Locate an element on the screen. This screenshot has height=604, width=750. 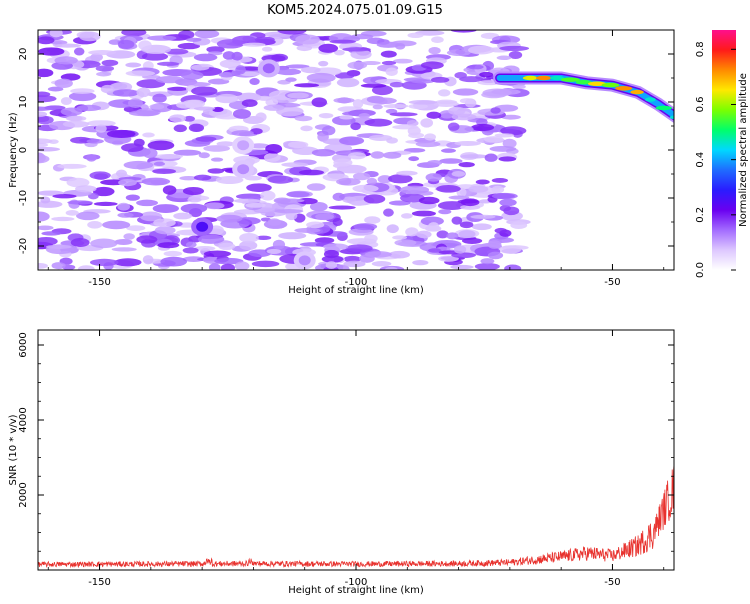
snr-x-label: Height of straight line (km) is located at coordinates (356, 590).